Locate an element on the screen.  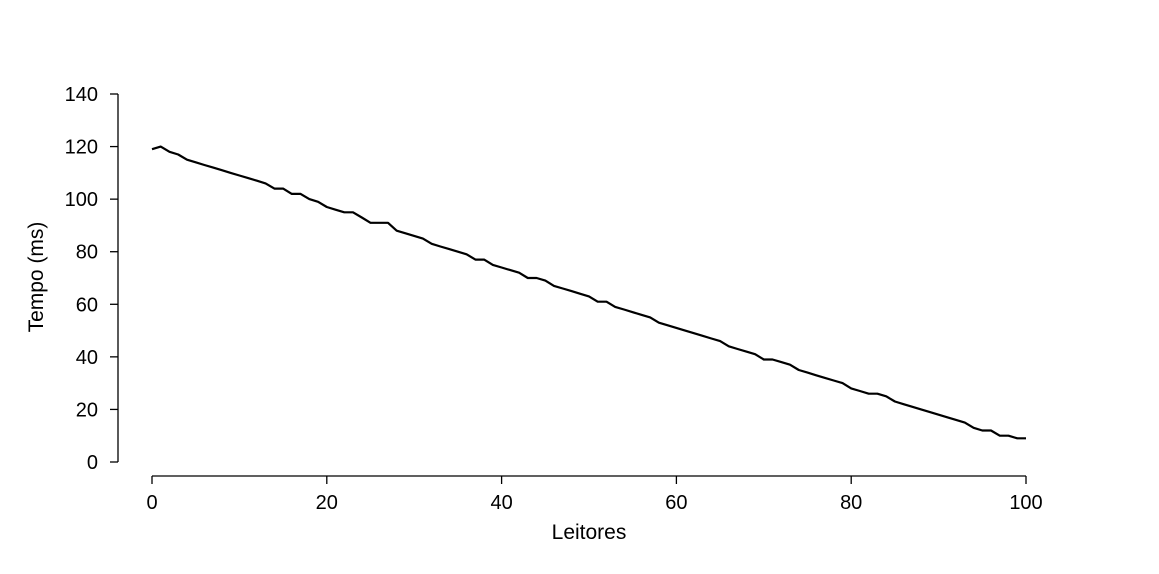
x-tick-label: 20 is located at coordinates (327, 503).